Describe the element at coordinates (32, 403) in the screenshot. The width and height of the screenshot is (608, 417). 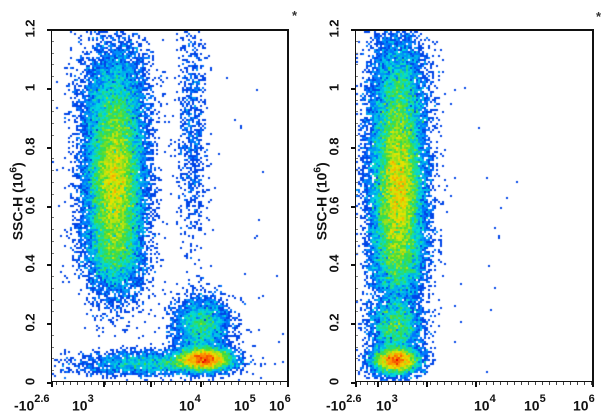
I see `x-tick-label: -102.6` at that location.